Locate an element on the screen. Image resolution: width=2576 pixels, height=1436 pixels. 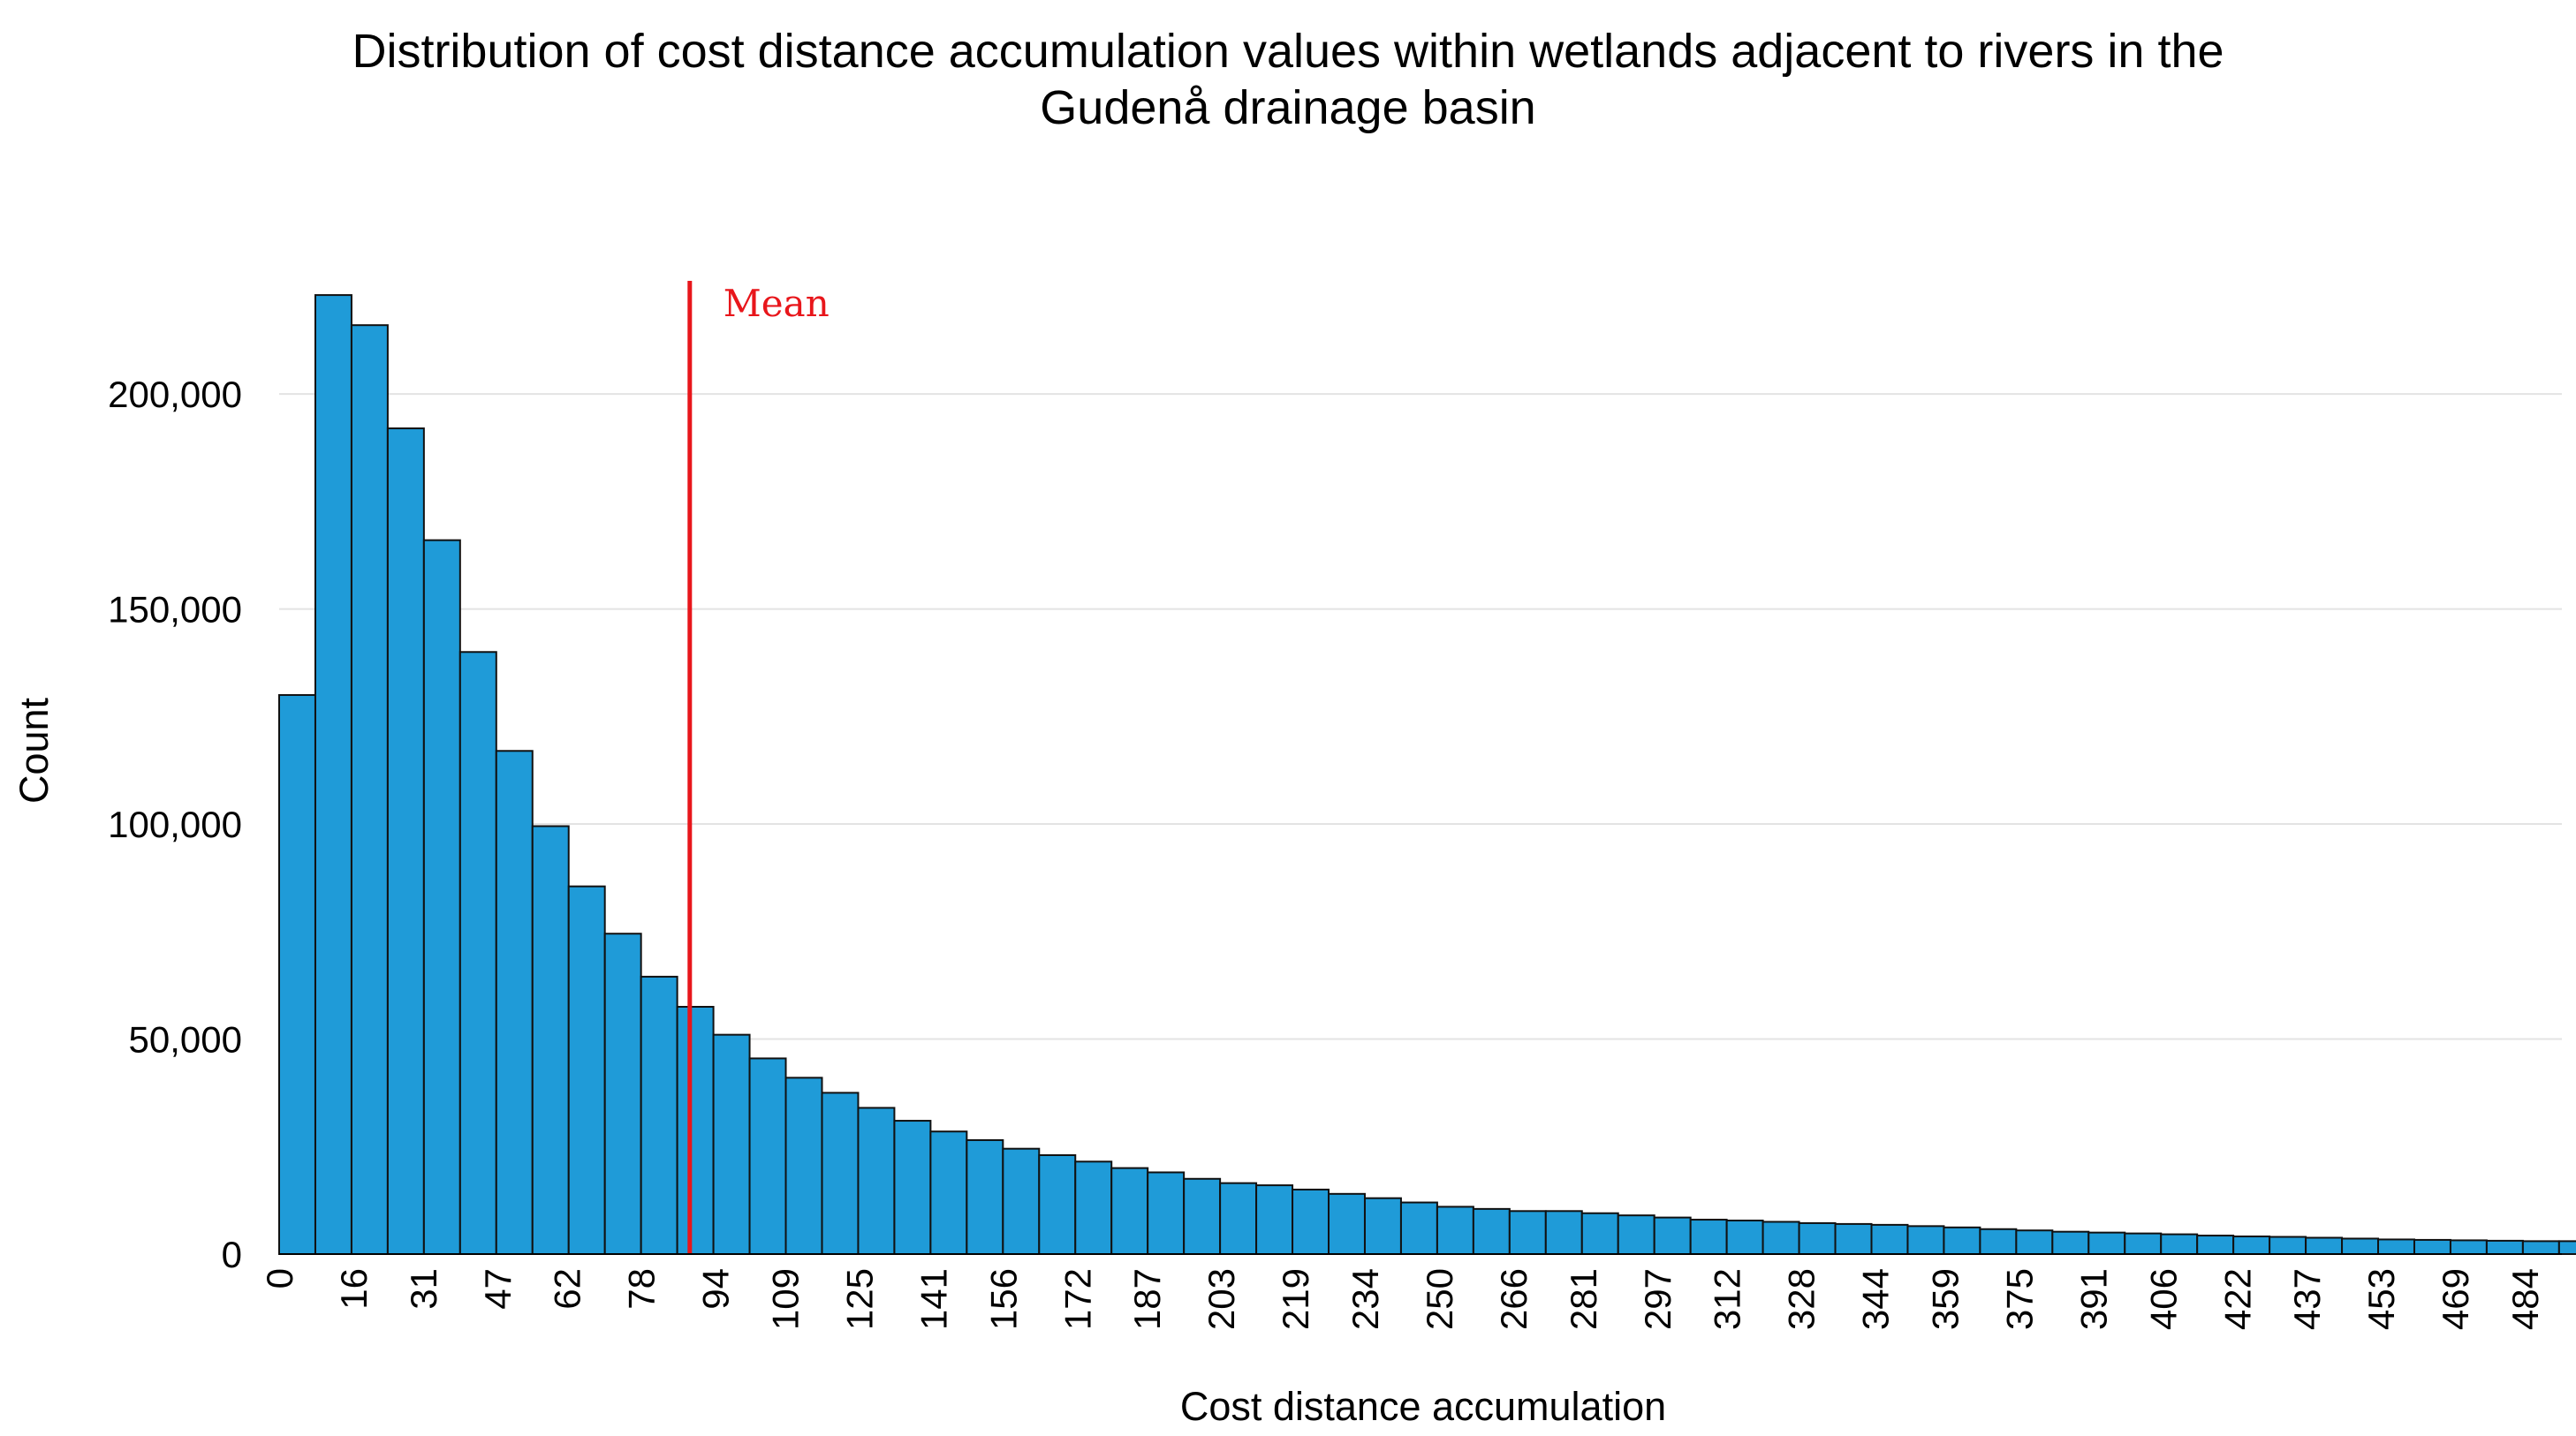
x-tick-label: 125 is located at coordinates (860, 1299).